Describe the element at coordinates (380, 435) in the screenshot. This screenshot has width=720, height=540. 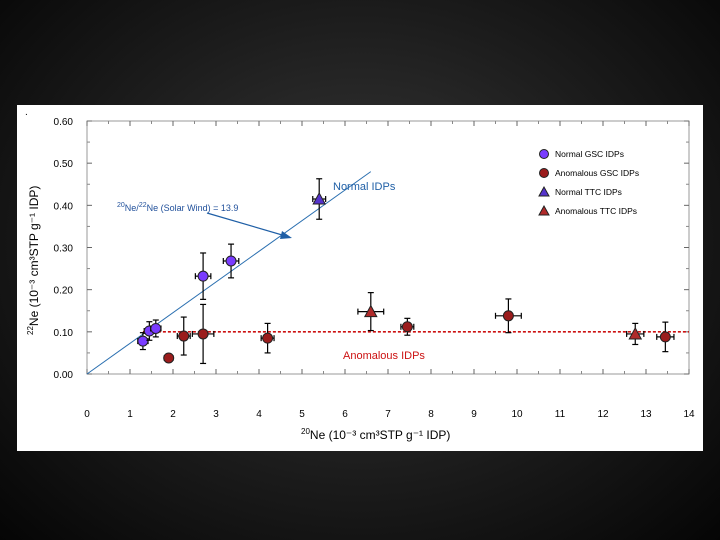
I see `x-axis-title-text: Ne (10⁻³ cm³STP g⁻¹ IDP)` at that location.